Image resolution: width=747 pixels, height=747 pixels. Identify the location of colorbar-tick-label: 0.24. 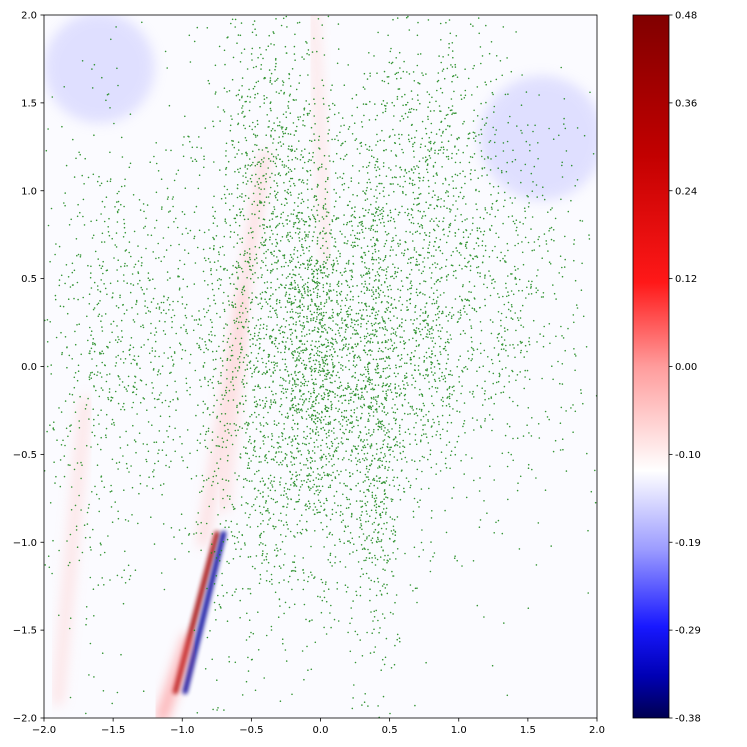
(686, 191).